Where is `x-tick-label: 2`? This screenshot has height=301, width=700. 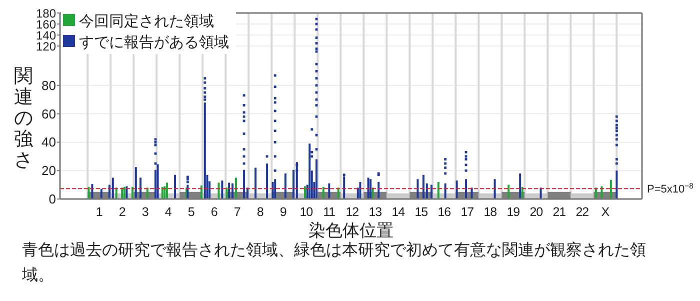 x-tick-label: 2 is located at coordinates (122, 212).